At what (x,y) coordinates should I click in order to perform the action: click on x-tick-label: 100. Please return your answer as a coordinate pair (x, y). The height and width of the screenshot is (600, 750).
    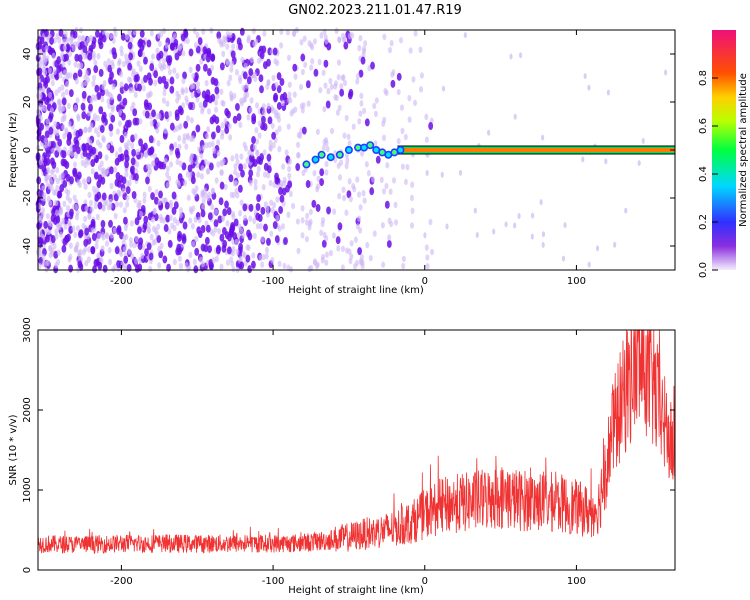
    Looking at the image, I should click on (576, 281).